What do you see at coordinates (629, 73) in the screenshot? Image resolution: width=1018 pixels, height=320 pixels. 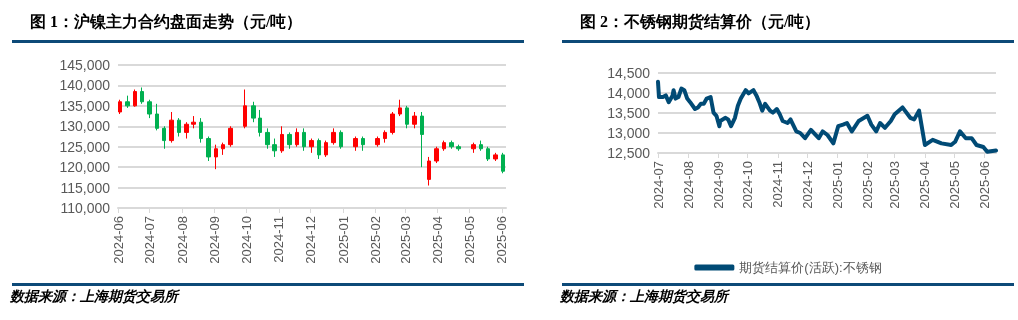 I see `y-tick-label: 14,500` at bounding box center [629, 73].